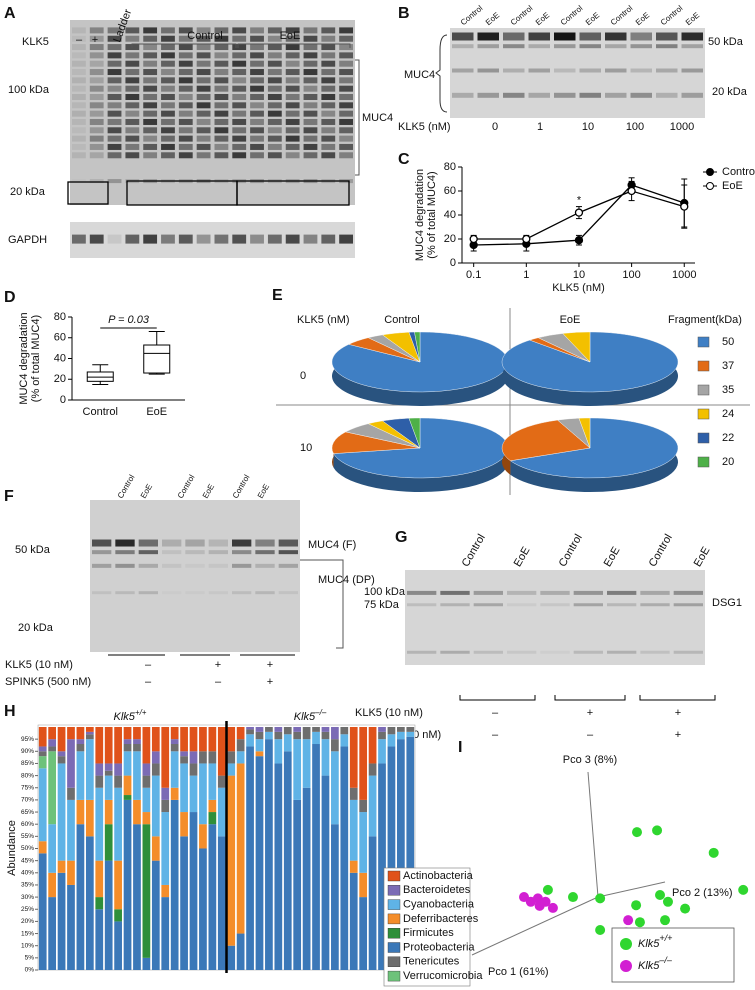  What do you see at coordinates (27, 945) in the screenshot?
I see `y-tick-label: 10%` at bounding box center [27, 945].